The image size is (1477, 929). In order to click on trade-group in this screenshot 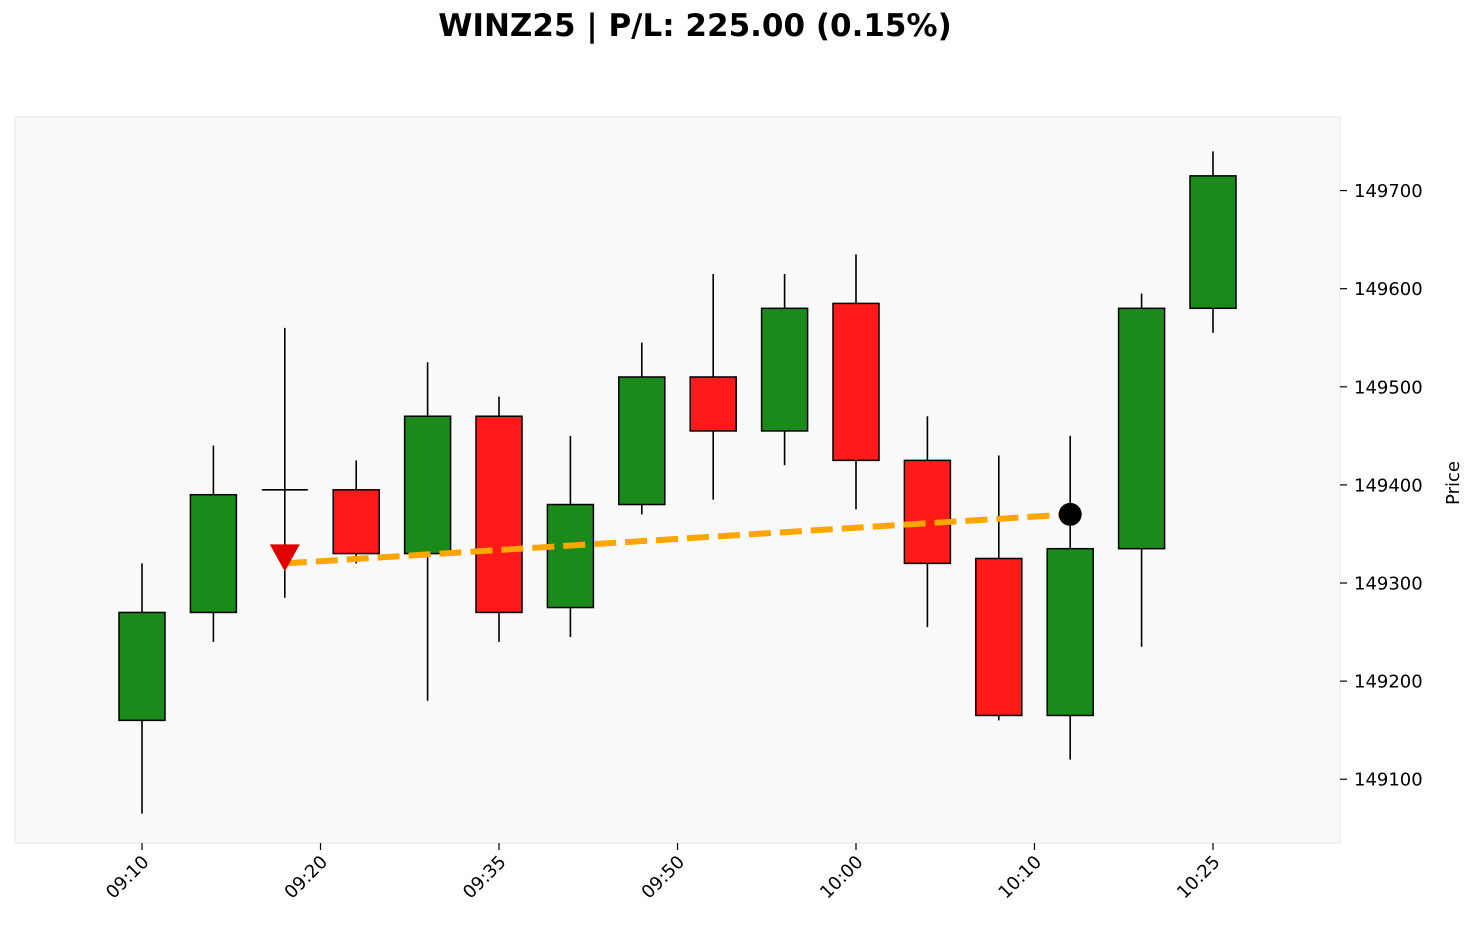, I will do `click(675, 537)`.